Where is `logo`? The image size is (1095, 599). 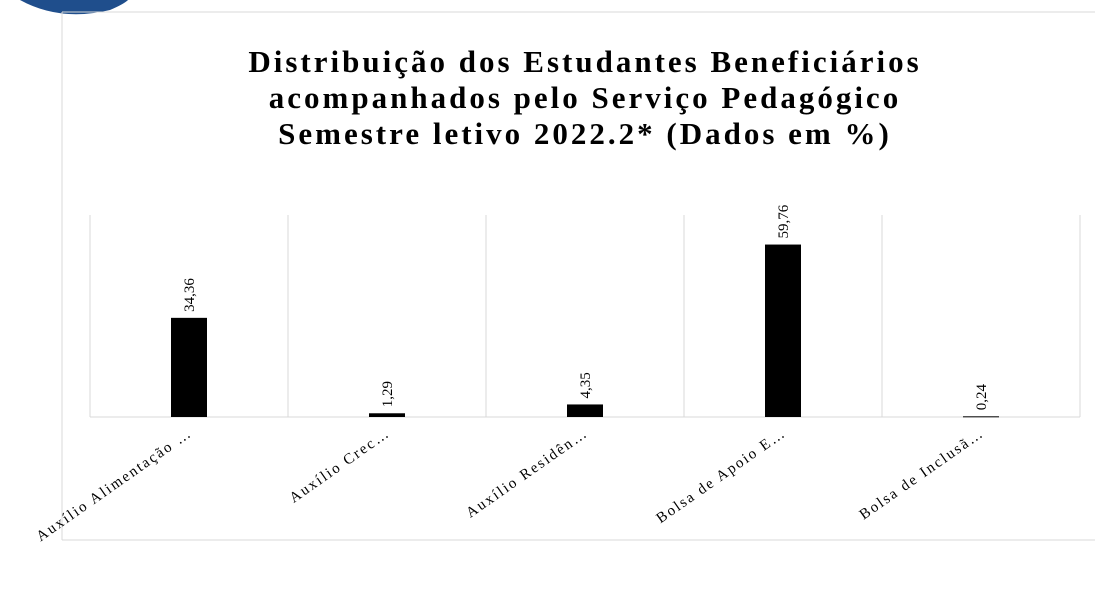 logo is located at coordinates (74, 7).